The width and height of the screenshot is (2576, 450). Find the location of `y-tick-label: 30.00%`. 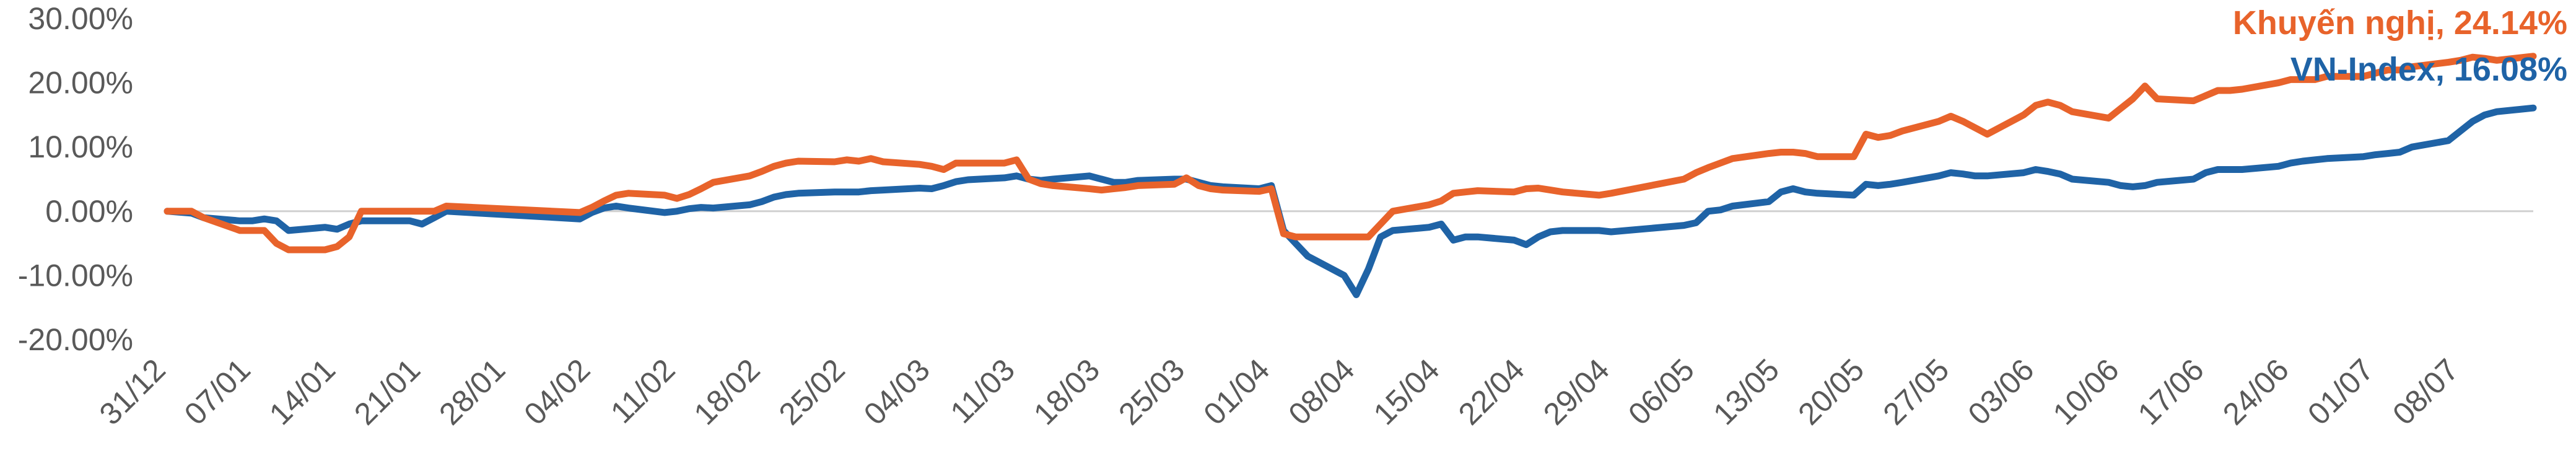

y-tick-label: 30.00% is located at coordinates (80, 18).